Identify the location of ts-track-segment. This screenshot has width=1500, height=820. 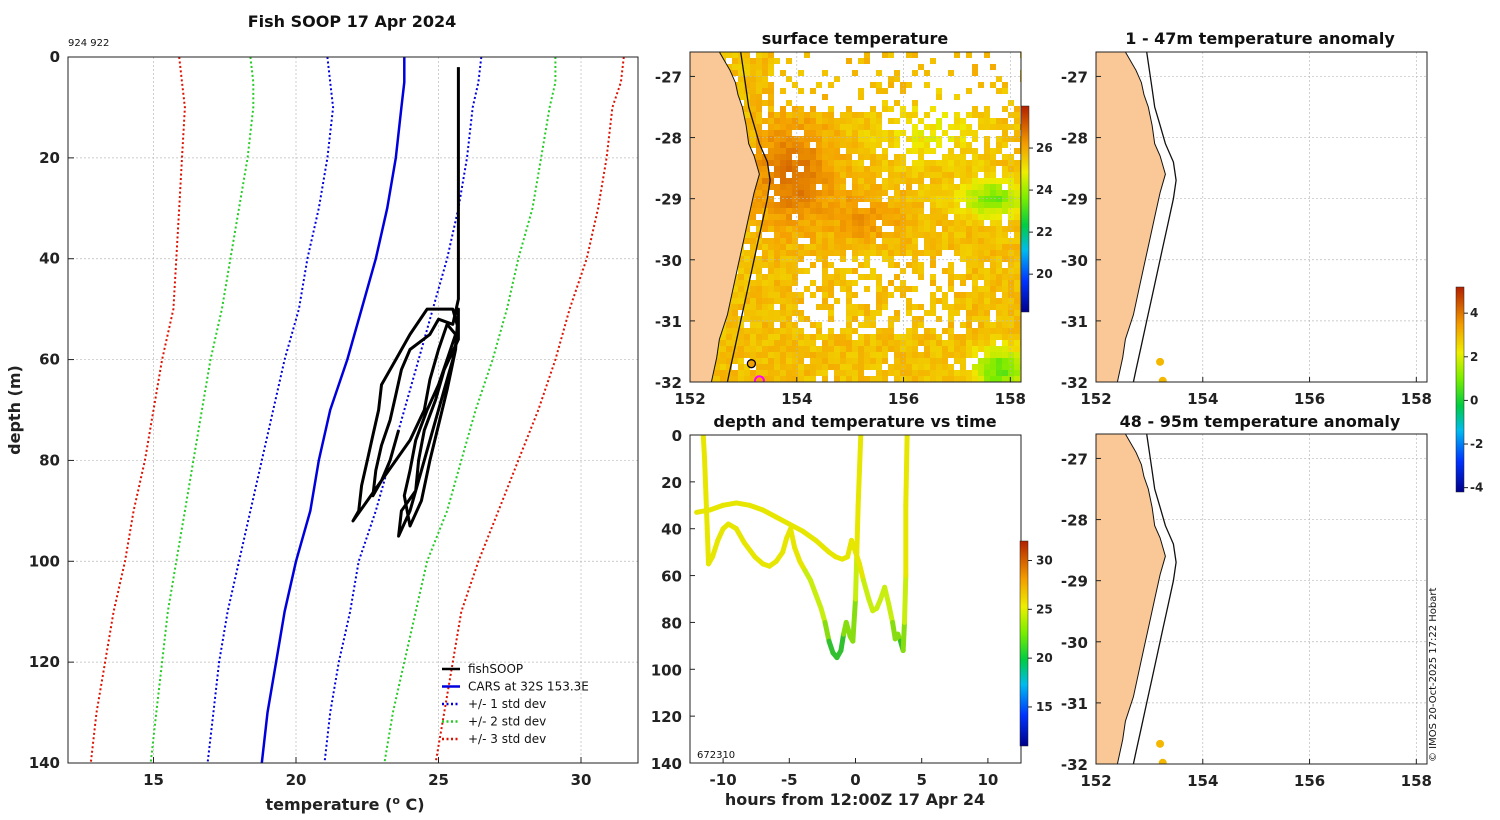
(858, 487).